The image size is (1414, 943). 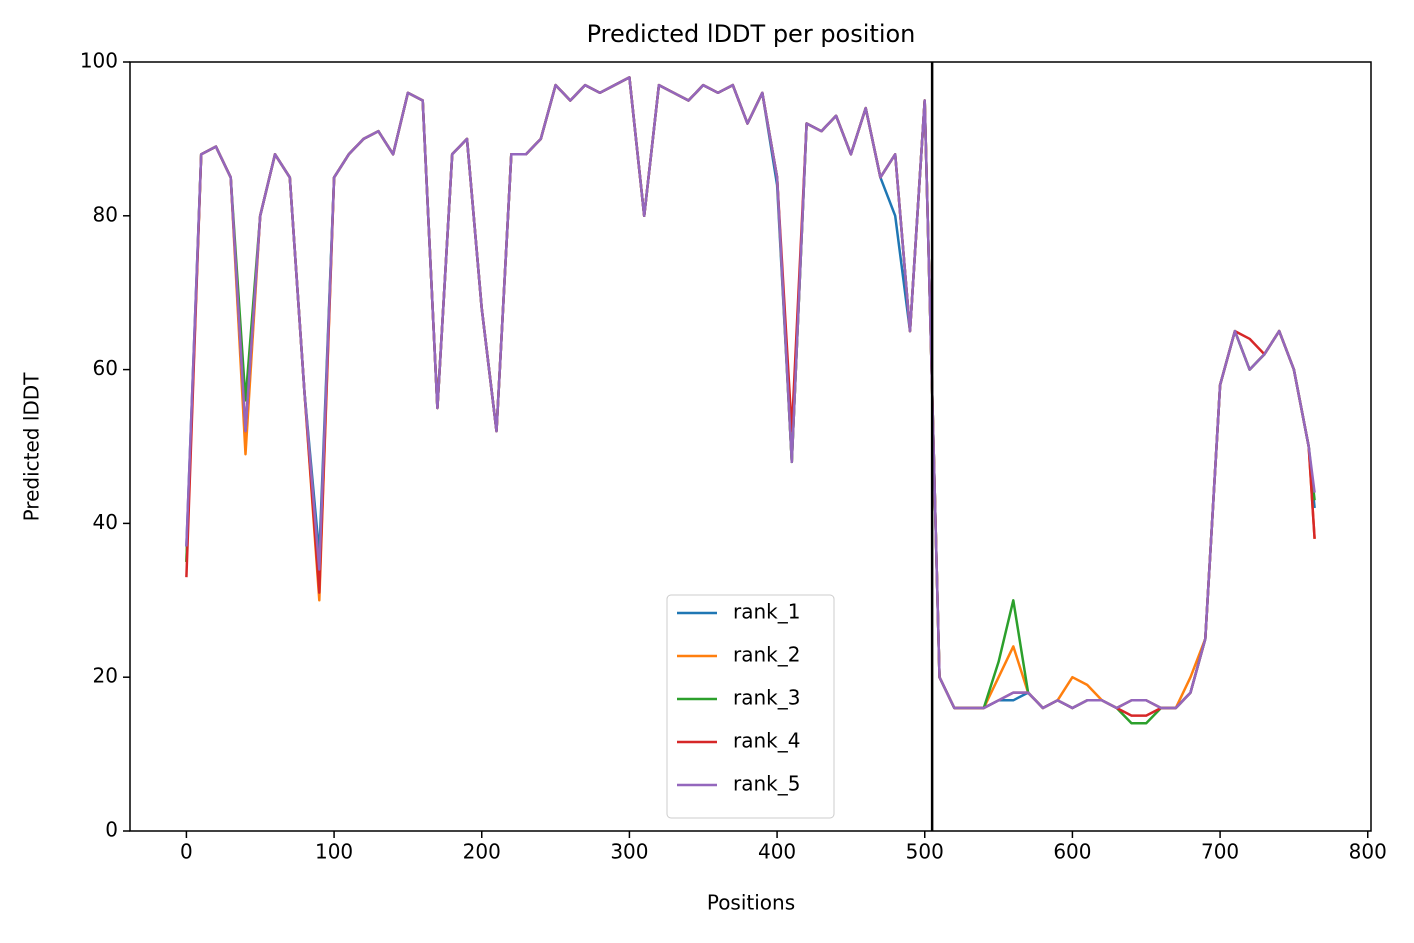 What do you see at coordinates (482, 852) in the screenshot?
I see `x-tick-label: 200` at bounding box center [482, 852].